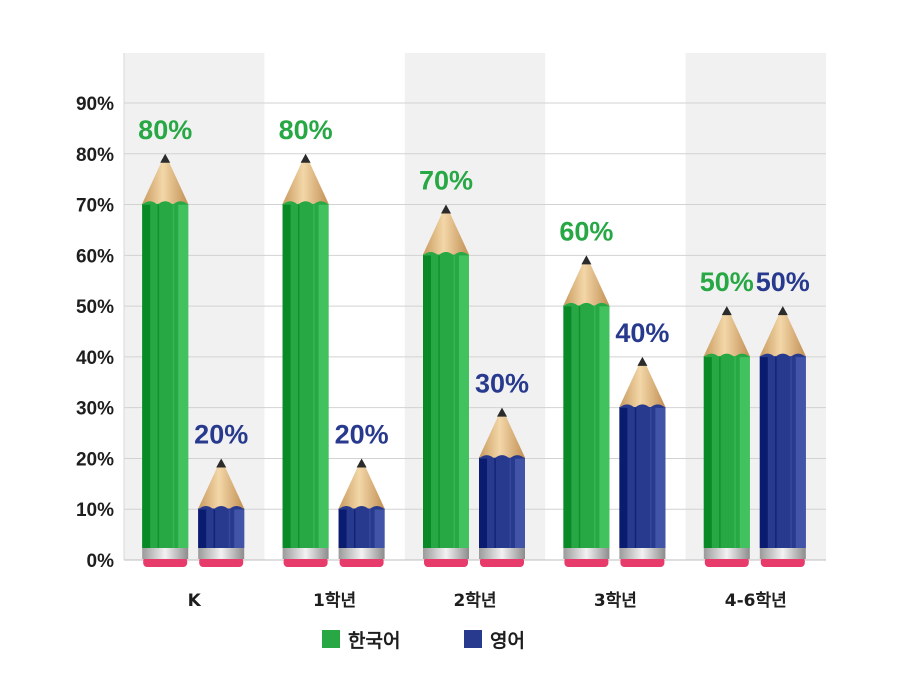 The image size is (900, 696). What do you see at coordinates (374, 641) in the screenshot?
I see `legend-label: 한국어` at bounding box center [374, 641].